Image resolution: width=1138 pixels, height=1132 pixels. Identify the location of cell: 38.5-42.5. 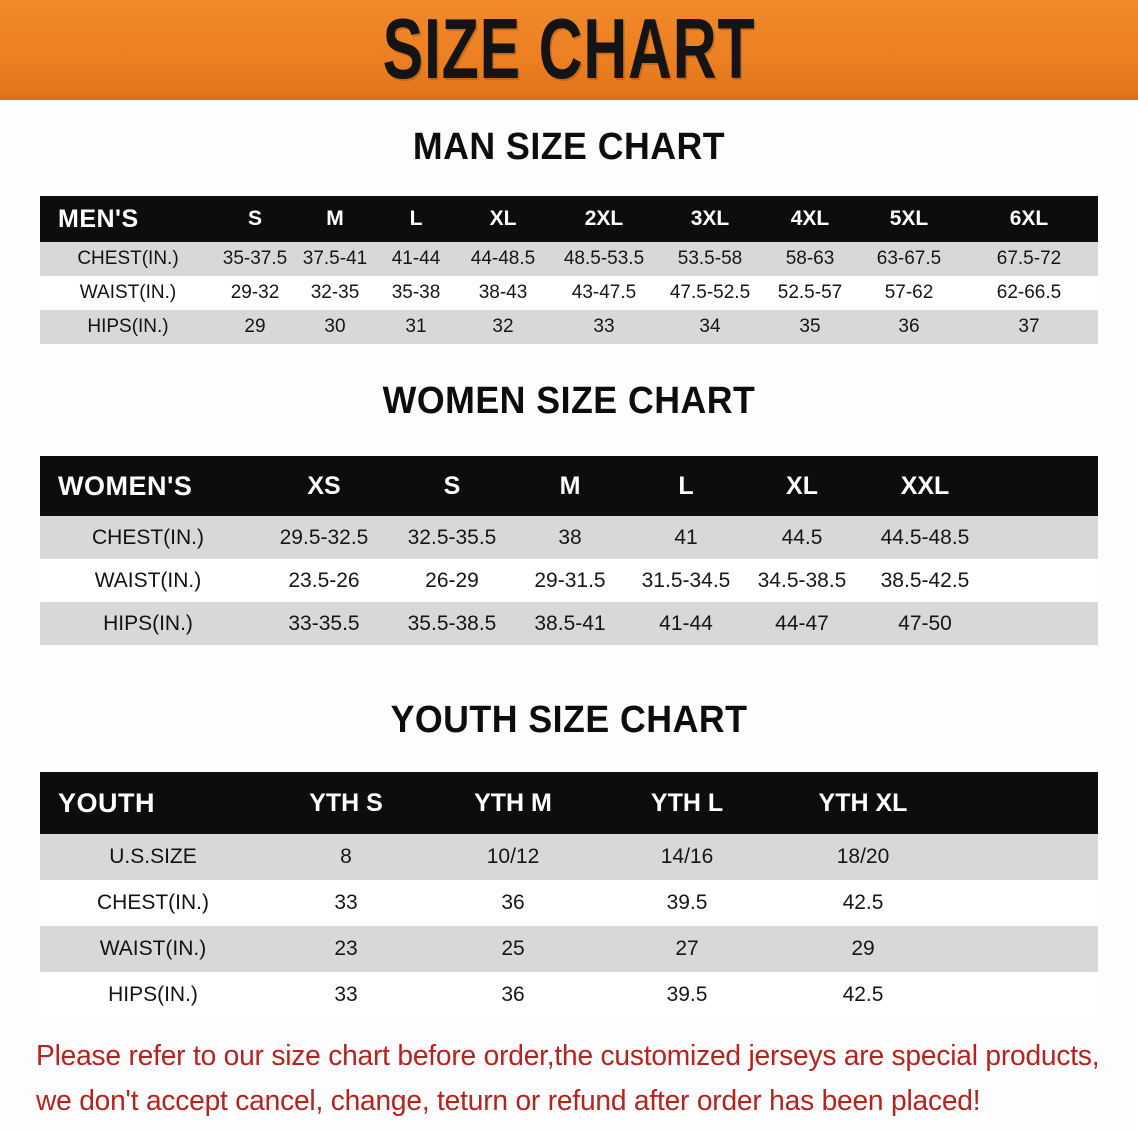
(925, 580).